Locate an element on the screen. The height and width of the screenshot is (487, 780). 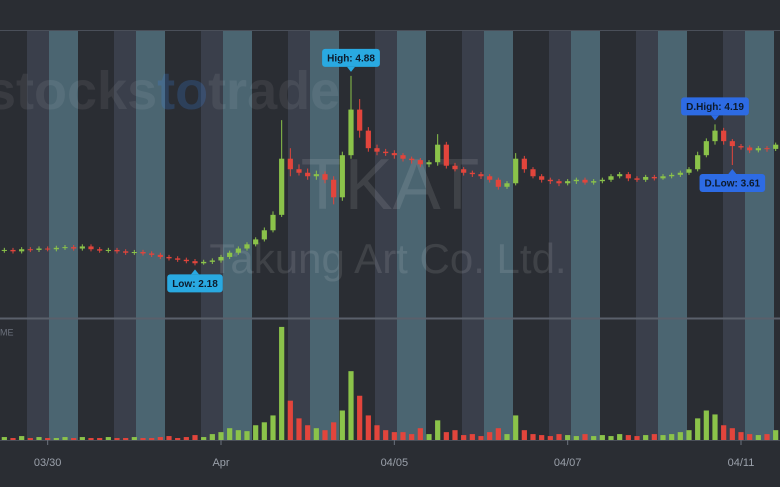
volume-label: ME is located at coordinates (7, 332).